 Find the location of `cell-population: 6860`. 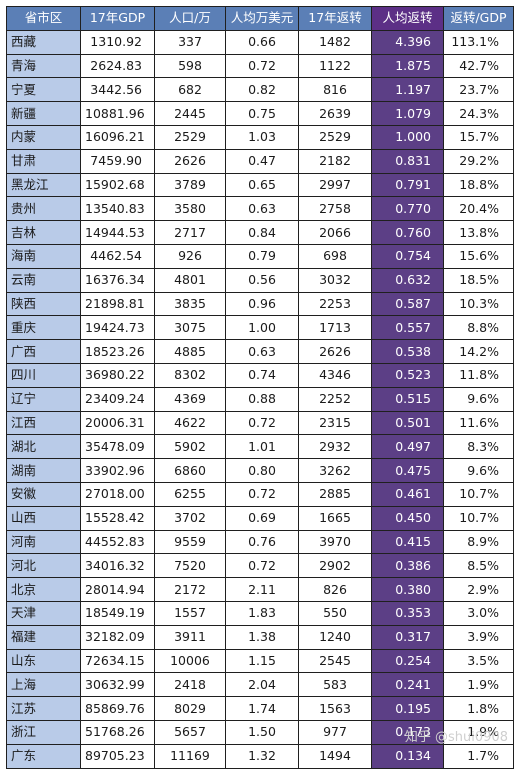

cell-population: 6860 is located at coordinates (190, 470).